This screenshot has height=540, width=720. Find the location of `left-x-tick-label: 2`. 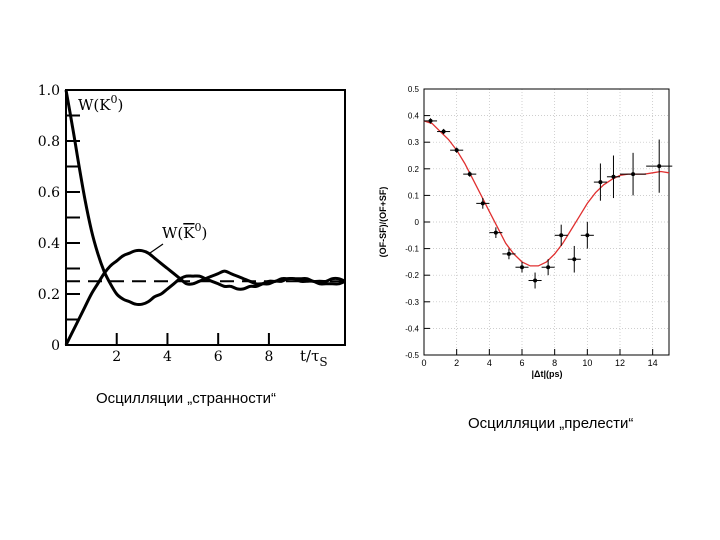

left-x-tick-label: 2 is located at coordinates (116, 357).